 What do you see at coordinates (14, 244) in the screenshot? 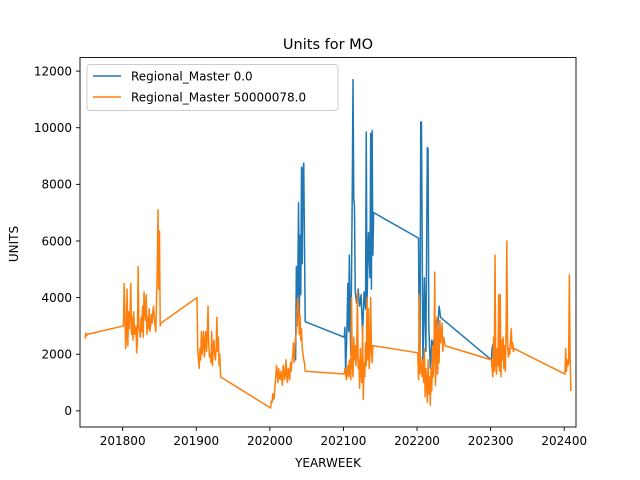
I see `y-axis-label: UNITS` at bounding box center [14, 244].